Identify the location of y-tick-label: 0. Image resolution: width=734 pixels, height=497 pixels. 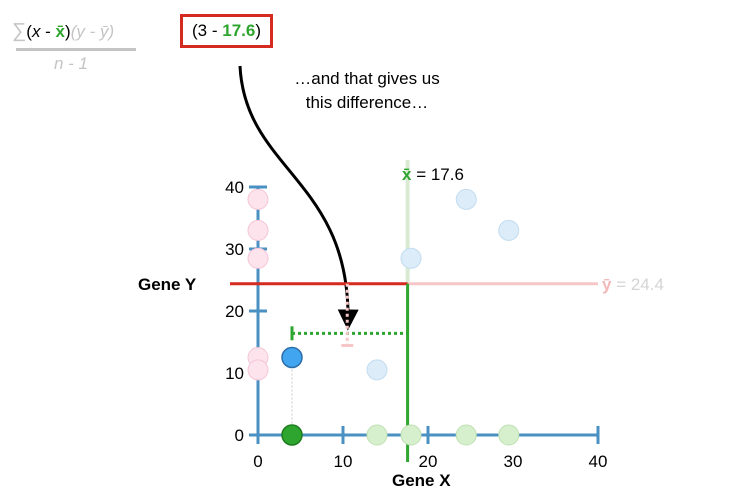
(239, 435).